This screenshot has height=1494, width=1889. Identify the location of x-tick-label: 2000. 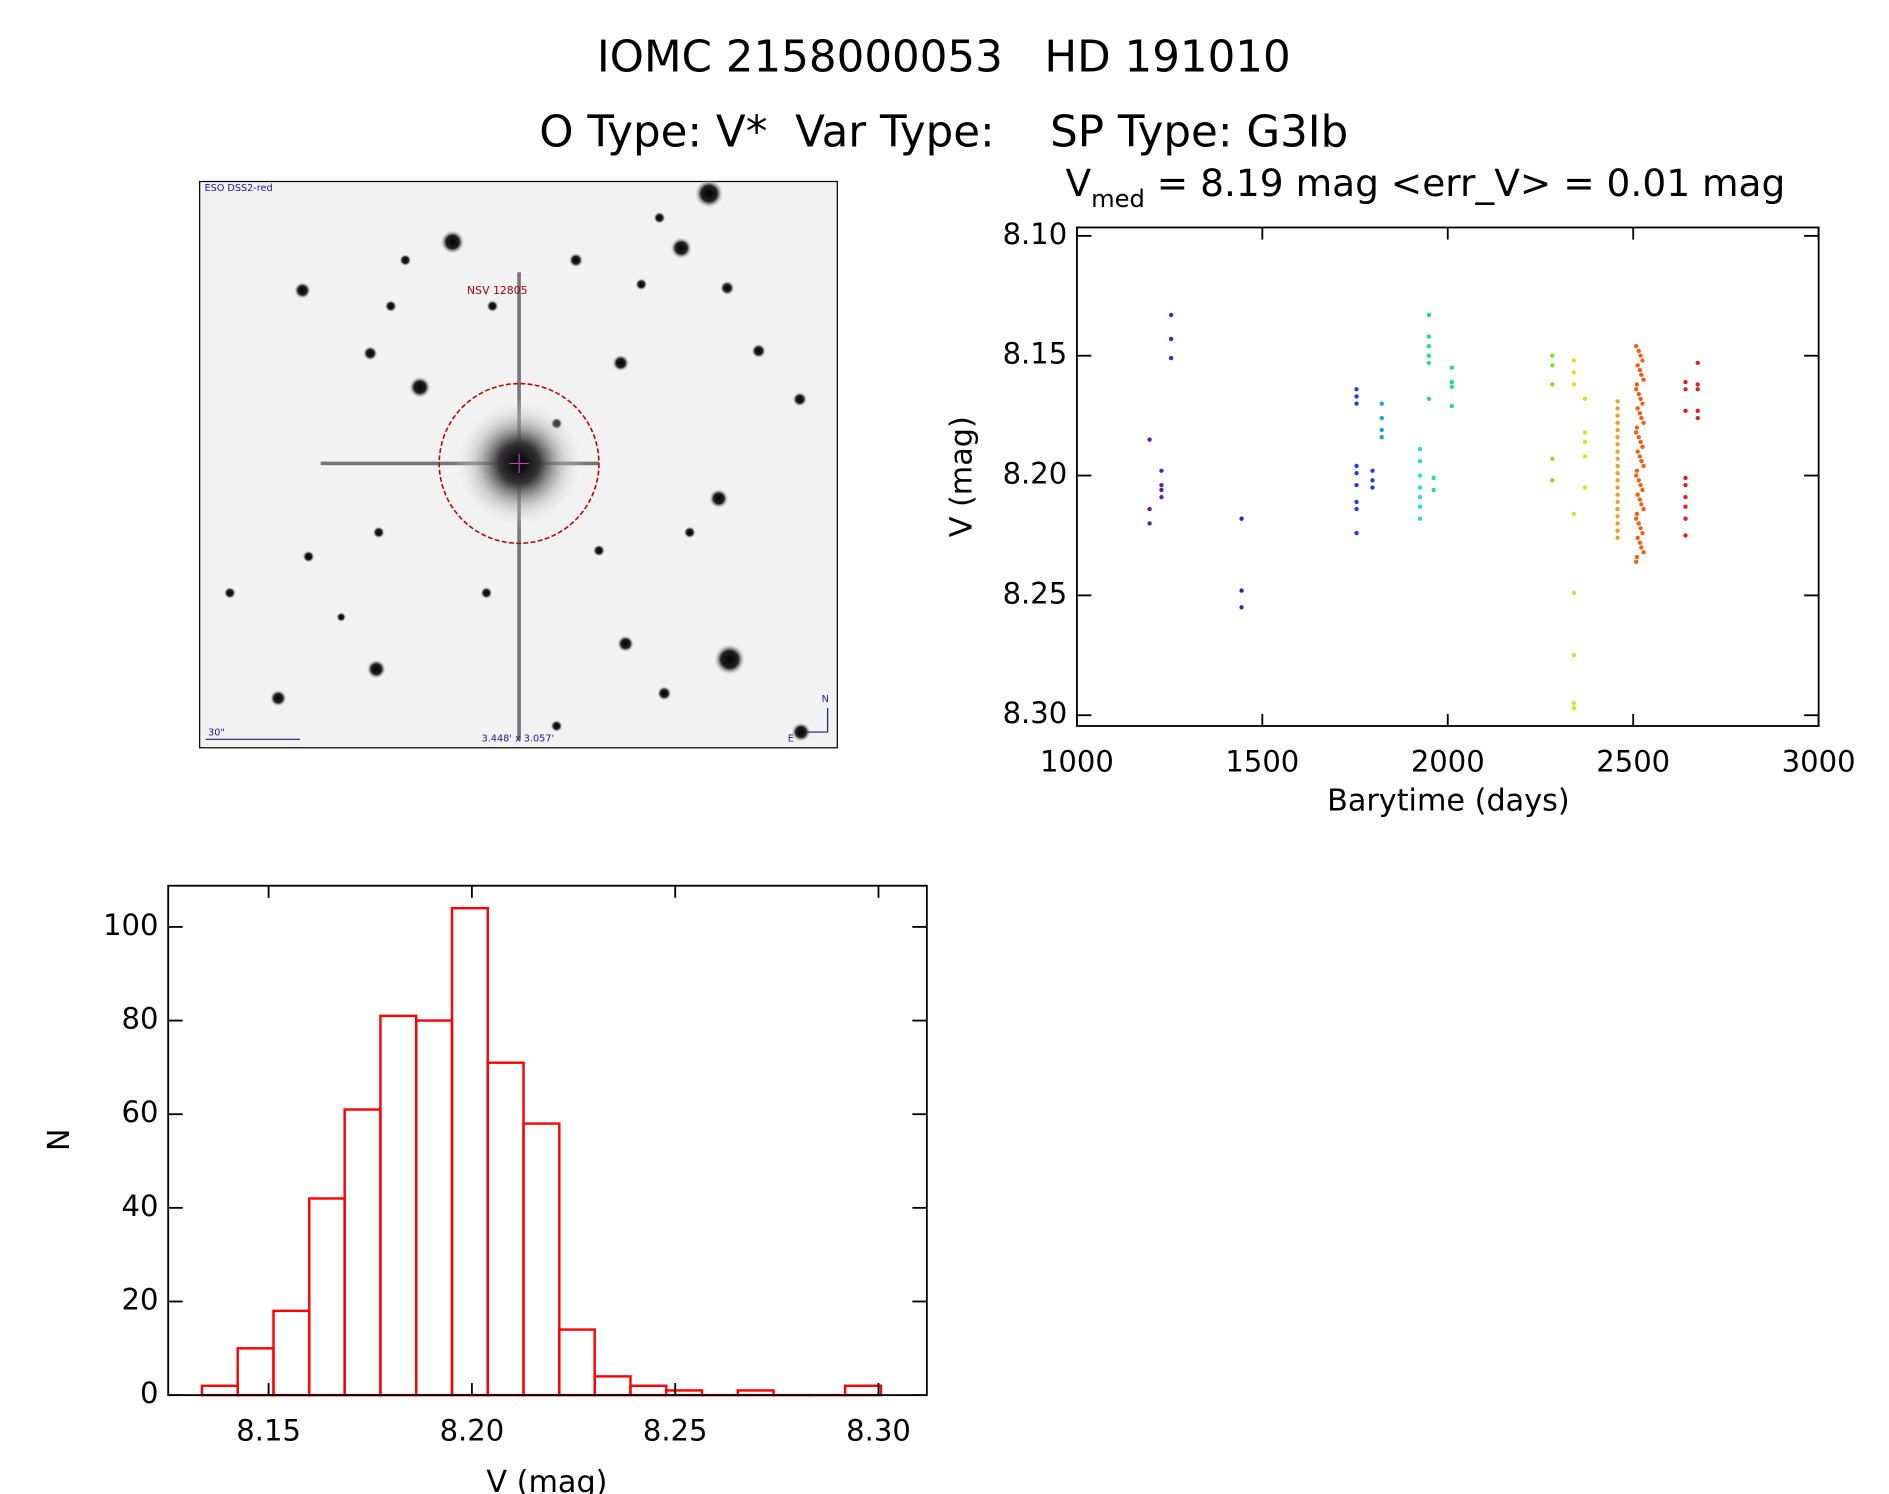
(1448, 762).